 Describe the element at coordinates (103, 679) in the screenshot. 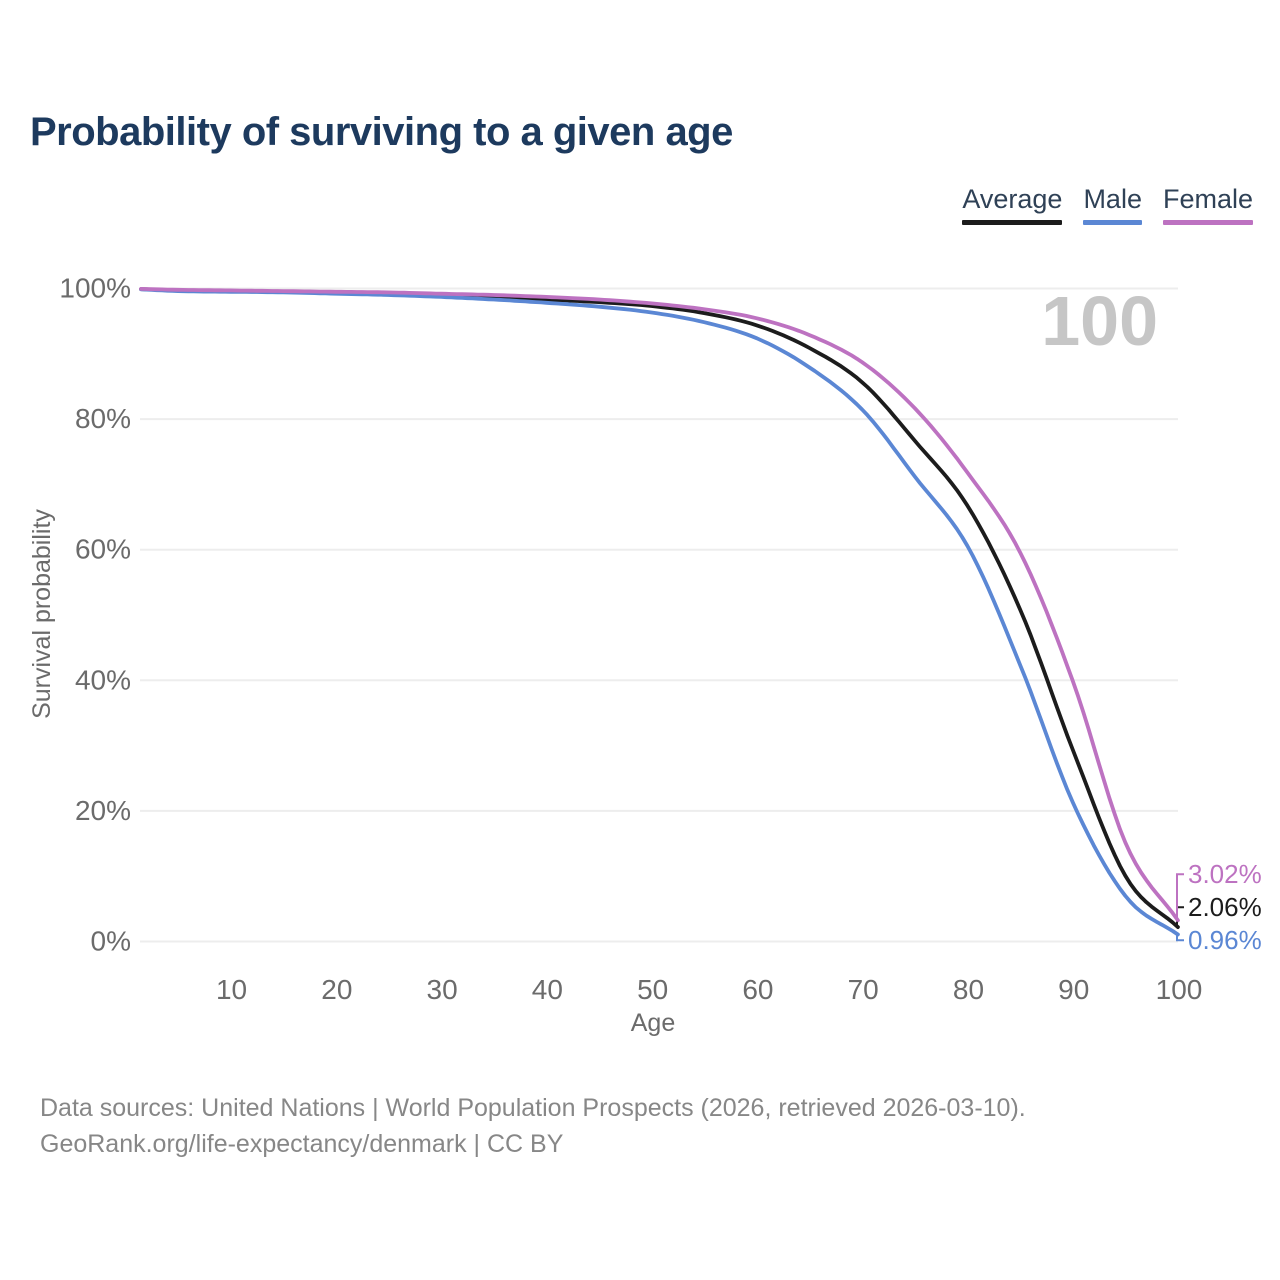

I see `y-tick-label-40: 40%` at that location.